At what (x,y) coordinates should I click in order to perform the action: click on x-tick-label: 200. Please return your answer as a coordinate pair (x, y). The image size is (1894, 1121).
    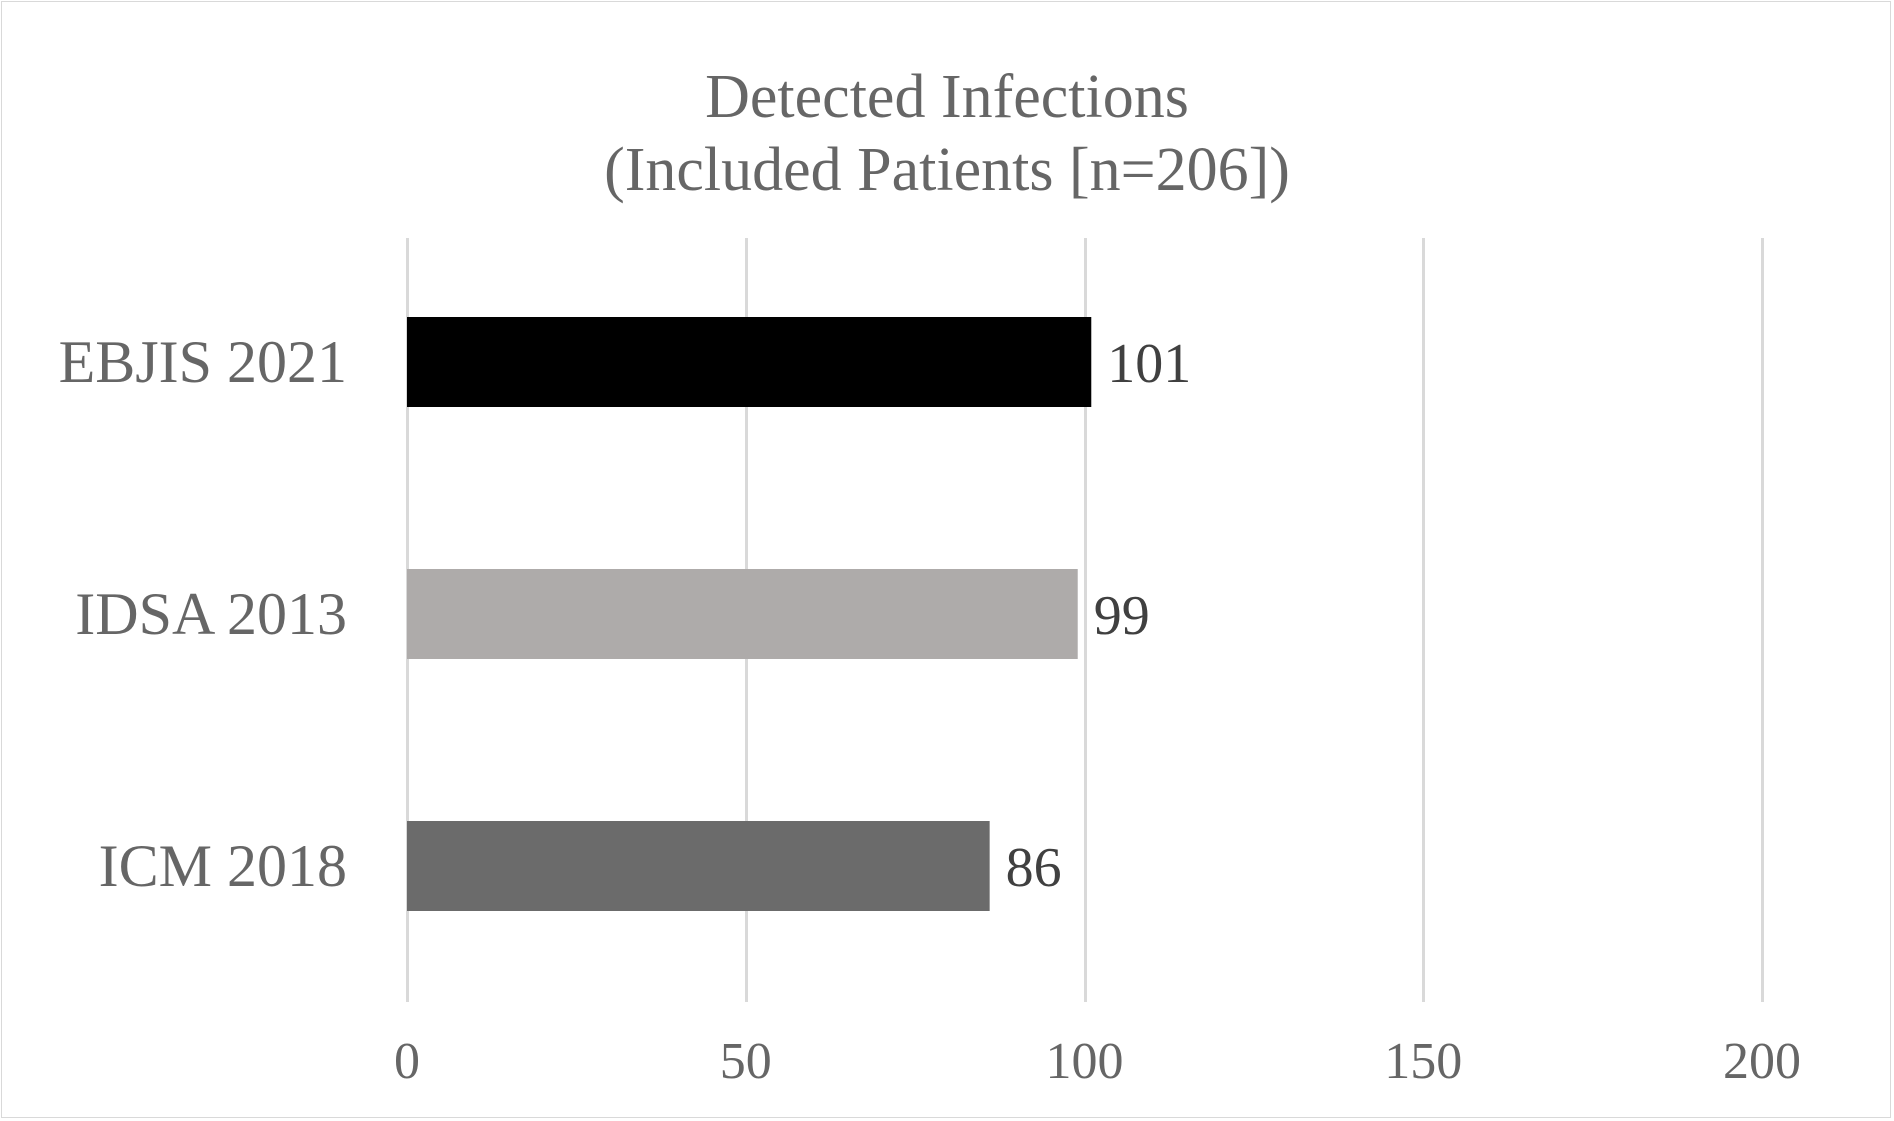
    Looking at the image, I should click on (1762, 1061).